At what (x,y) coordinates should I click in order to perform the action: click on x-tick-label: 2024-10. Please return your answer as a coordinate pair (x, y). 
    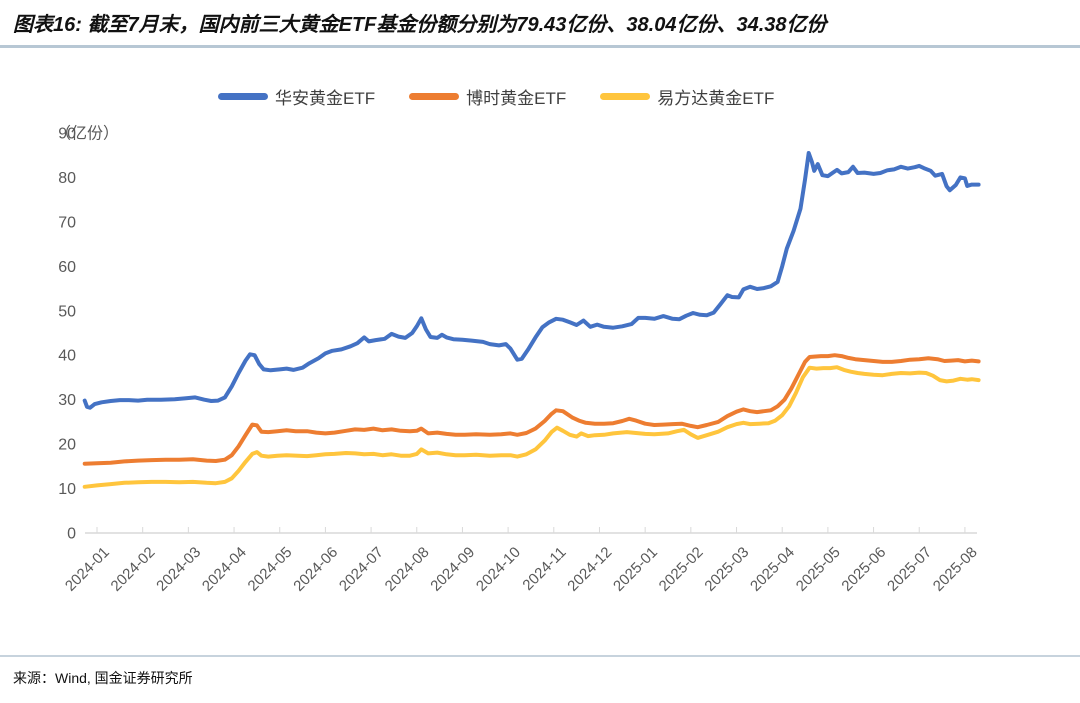
    Looking at the image, I should click on (498, 569).